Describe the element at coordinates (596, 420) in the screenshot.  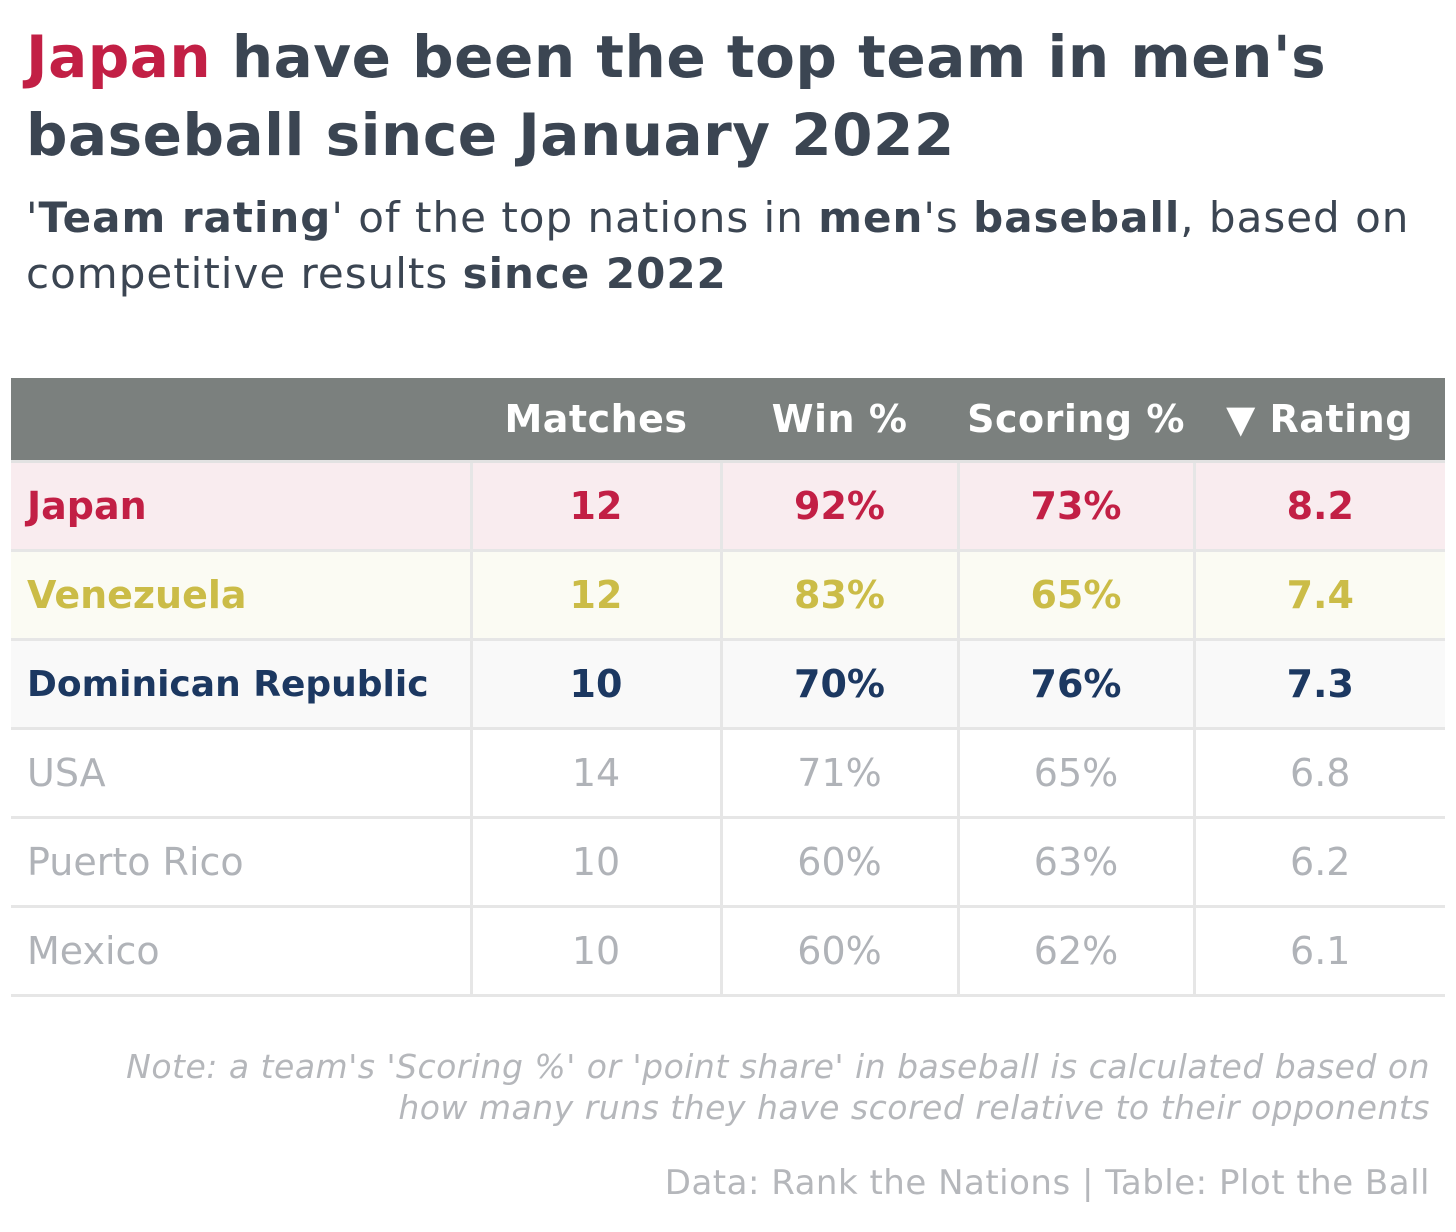
I see `header-matches: Matches` at that location.